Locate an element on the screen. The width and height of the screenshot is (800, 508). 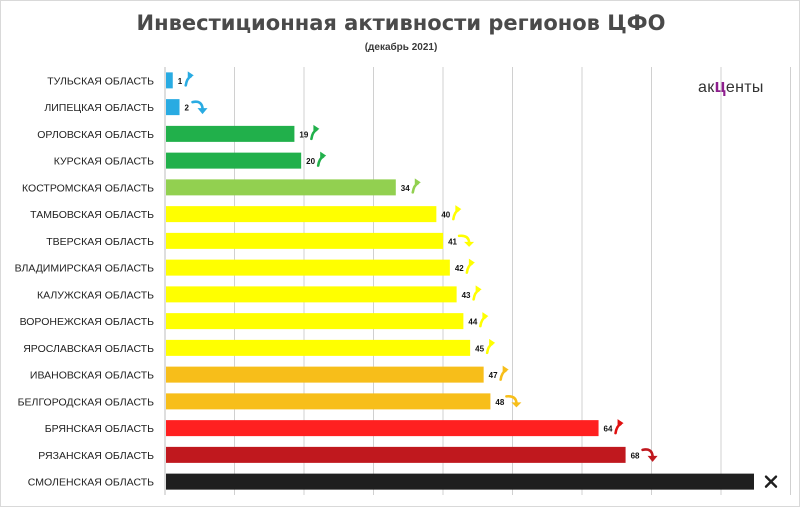
data-label: 20 is located at coordinates (310, 161).